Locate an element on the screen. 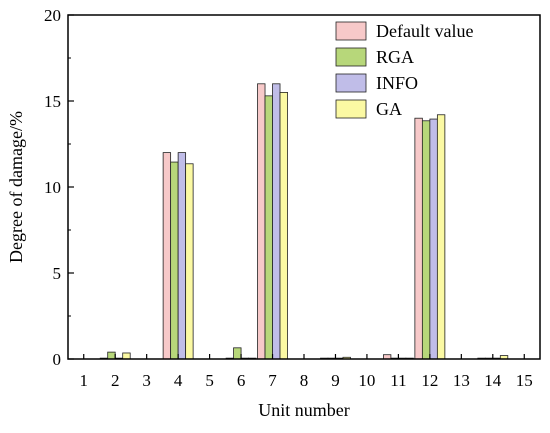 The image size is (550, 433). x-tick-label: 14 is located at coordinates (493, 380).